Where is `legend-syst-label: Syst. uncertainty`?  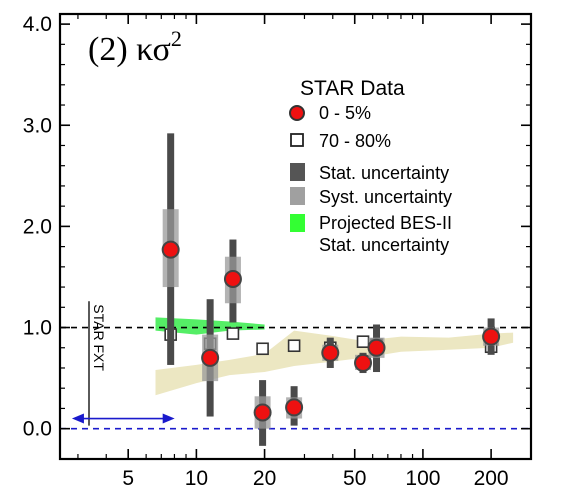 legend-syst-label: Syst. uncertainty is located at coordinates (385, 197).